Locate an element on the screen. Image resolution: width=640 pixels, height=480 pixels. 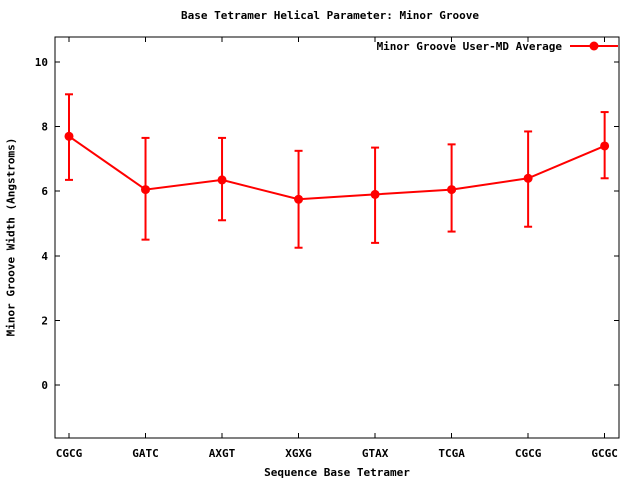
y-tick-label: 4 is located at coordinates (44, 256).